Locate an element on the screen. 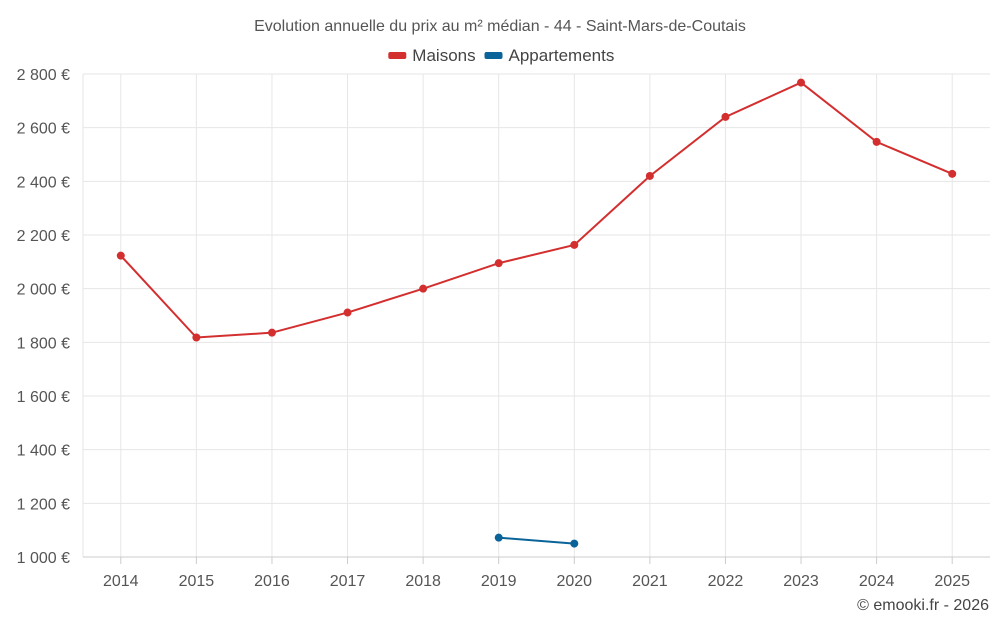  x-tick-label: 2022 is located at coordinates (726, 581).